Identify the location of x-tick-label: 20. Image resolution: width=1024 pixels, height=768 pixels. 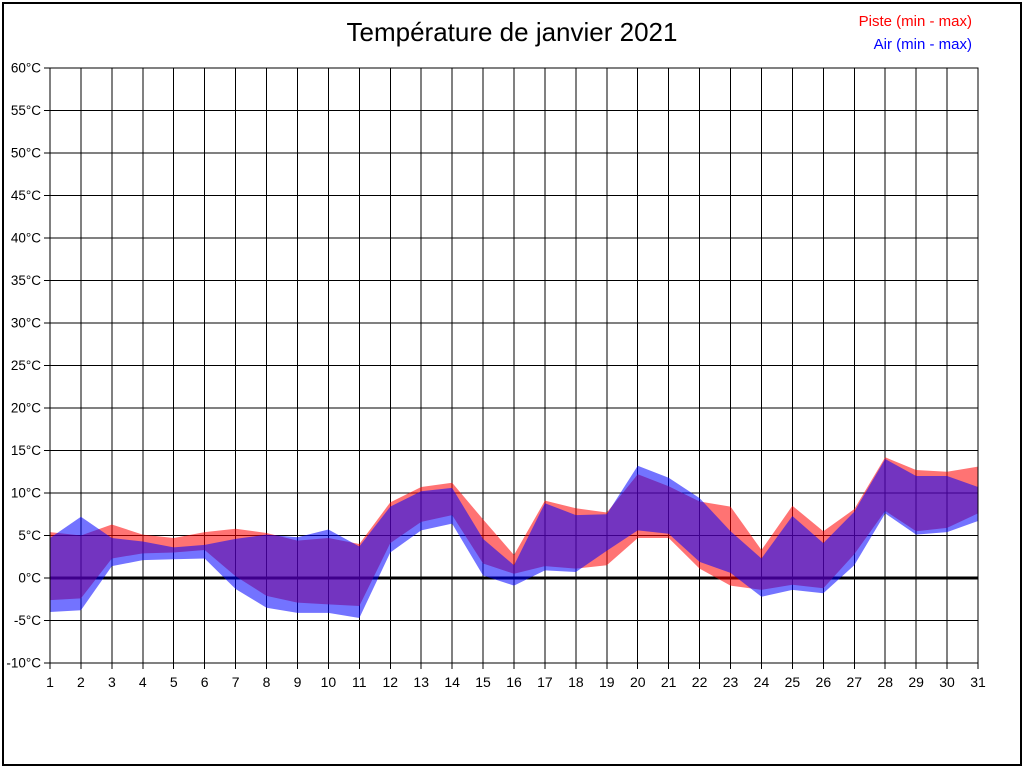
(638, 682).